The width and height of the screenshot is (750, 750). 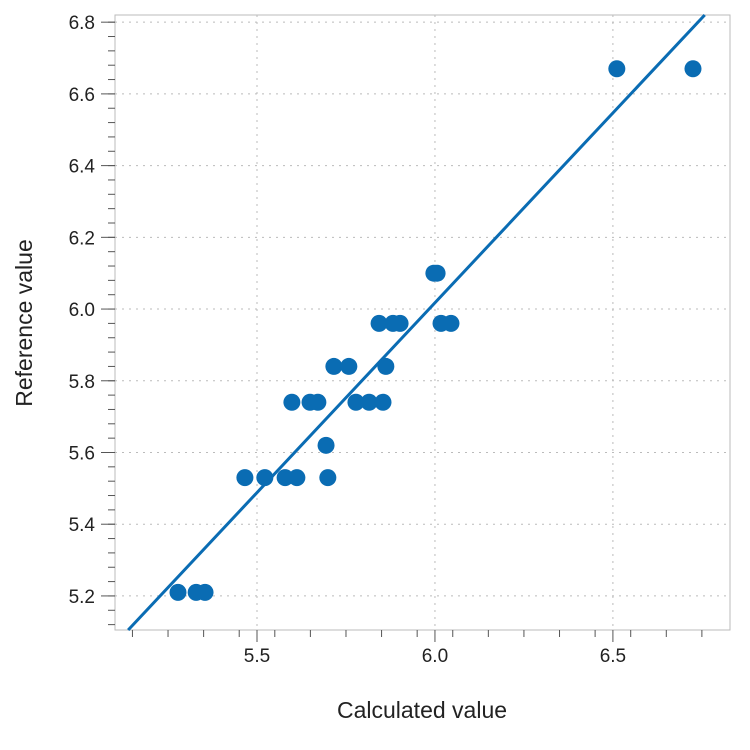 I want to click on y-axis-label: Reference value, so click(x=24, y=323).